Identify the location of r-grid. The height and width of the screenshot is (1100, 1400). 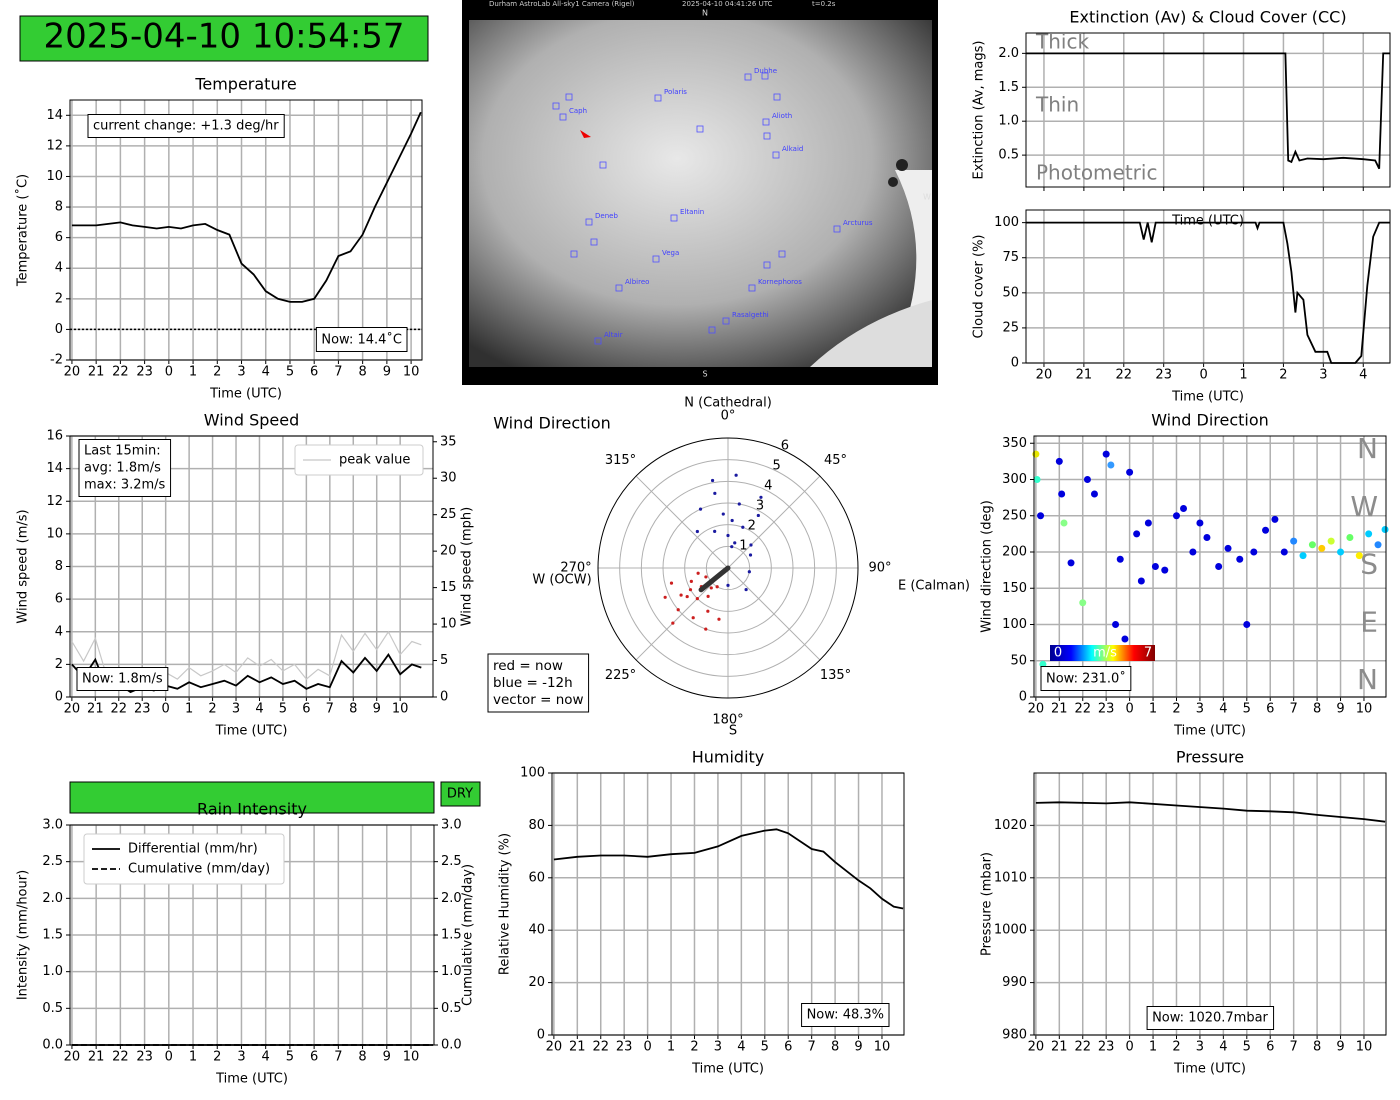
(728, 568).